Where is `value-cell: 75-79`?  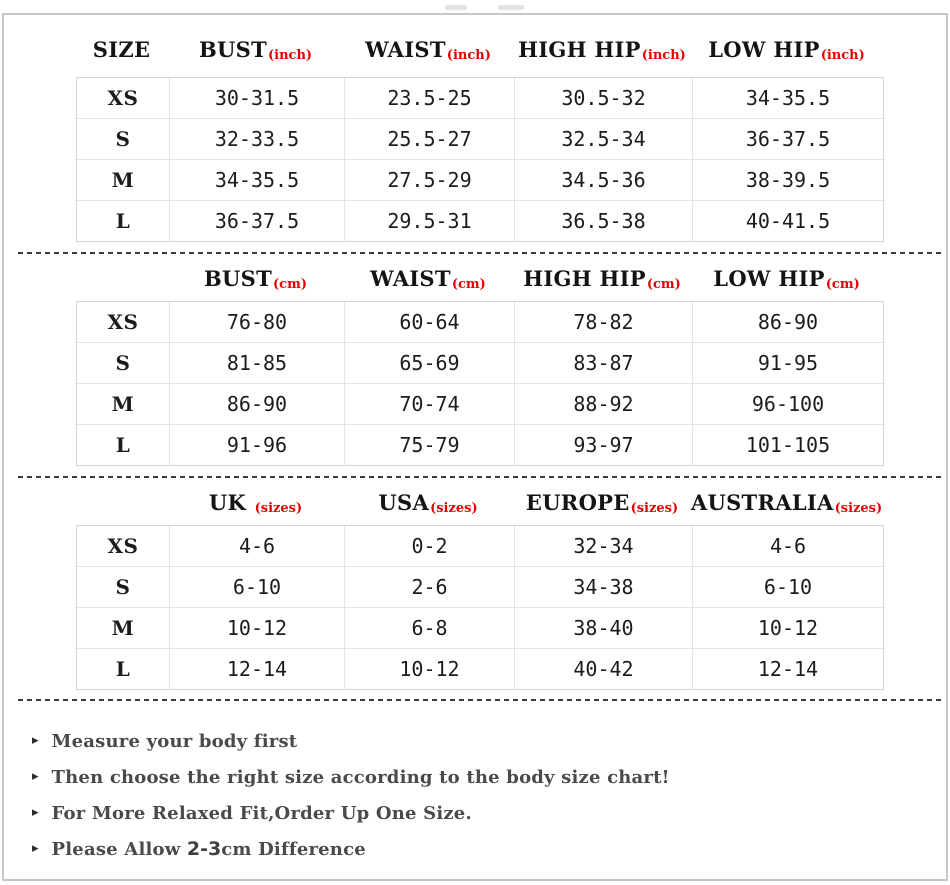 value-cell: 75-79 is located at coordinates (429, 444).